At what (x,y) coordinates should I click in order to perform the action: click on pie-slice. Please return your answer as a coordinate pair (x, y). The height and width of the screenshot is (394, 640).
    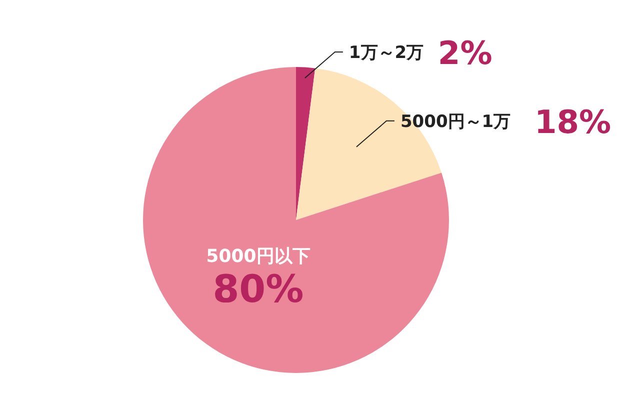
    Looking at the image, I should click on (306, 143).